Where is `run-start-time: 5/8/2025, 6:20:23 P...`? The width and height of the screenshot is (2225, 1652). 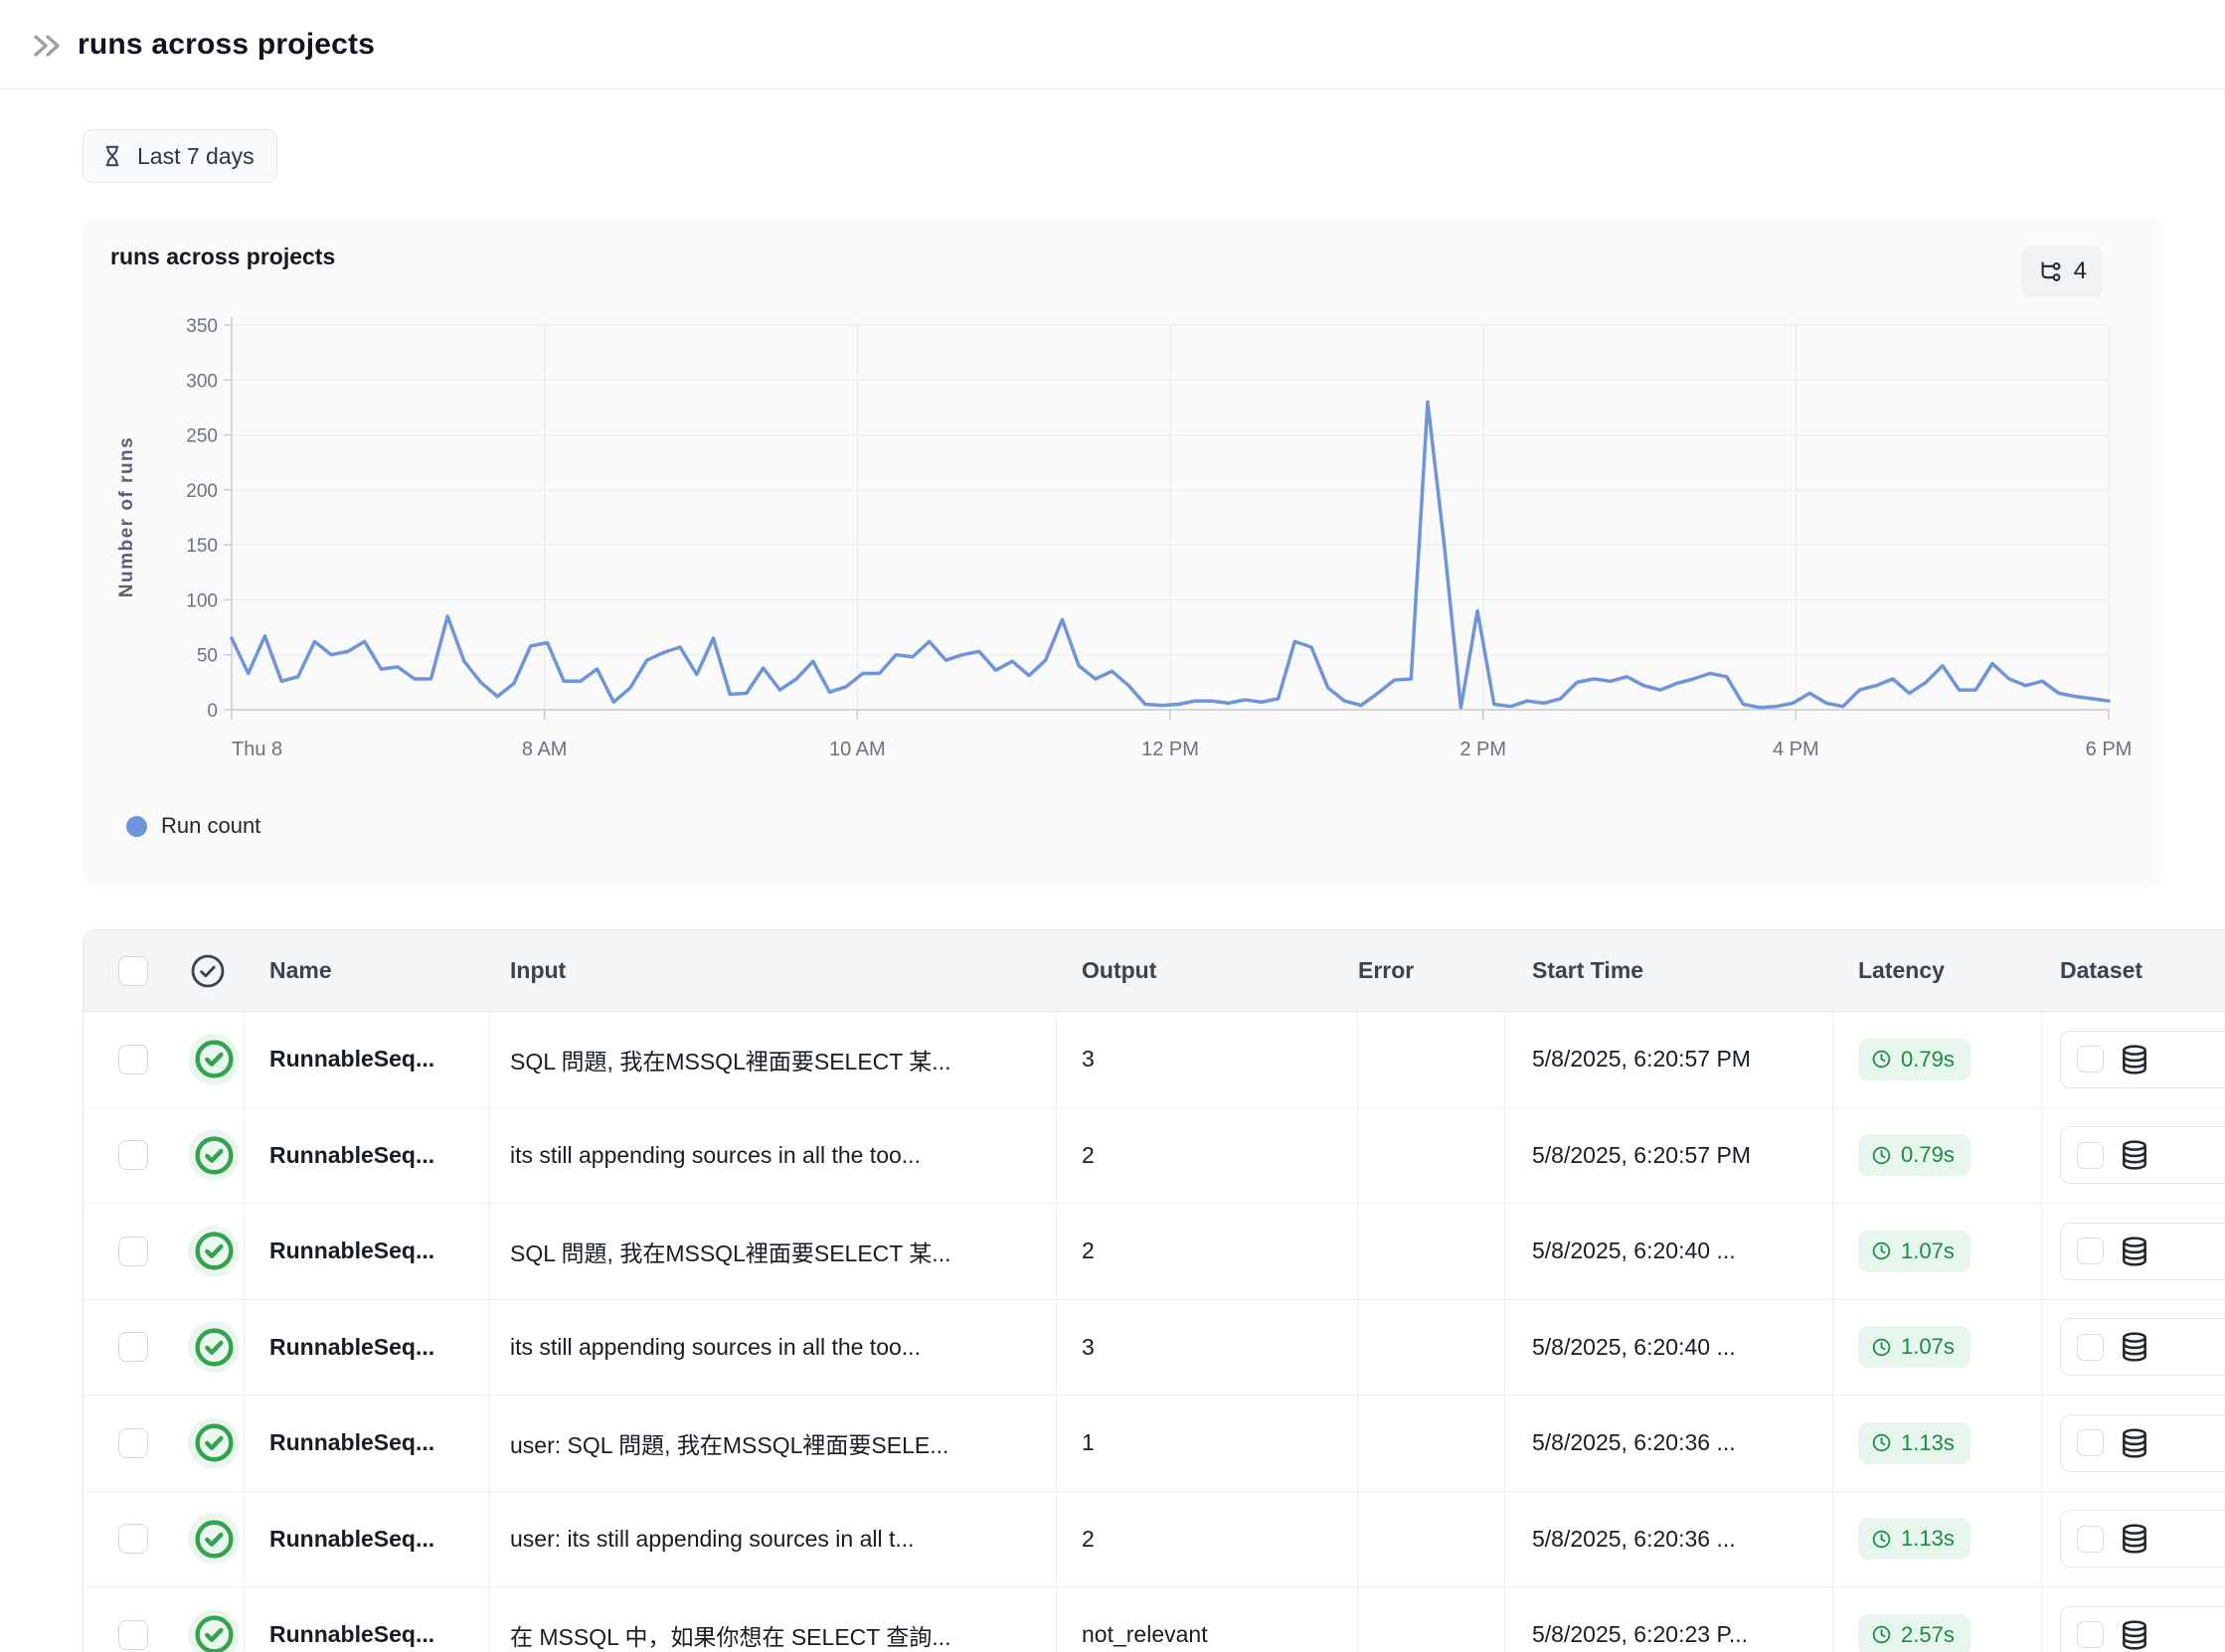
run-start-time: 5/8/2025, 6:20:23 P... is located at coordinates (1669, 1619).